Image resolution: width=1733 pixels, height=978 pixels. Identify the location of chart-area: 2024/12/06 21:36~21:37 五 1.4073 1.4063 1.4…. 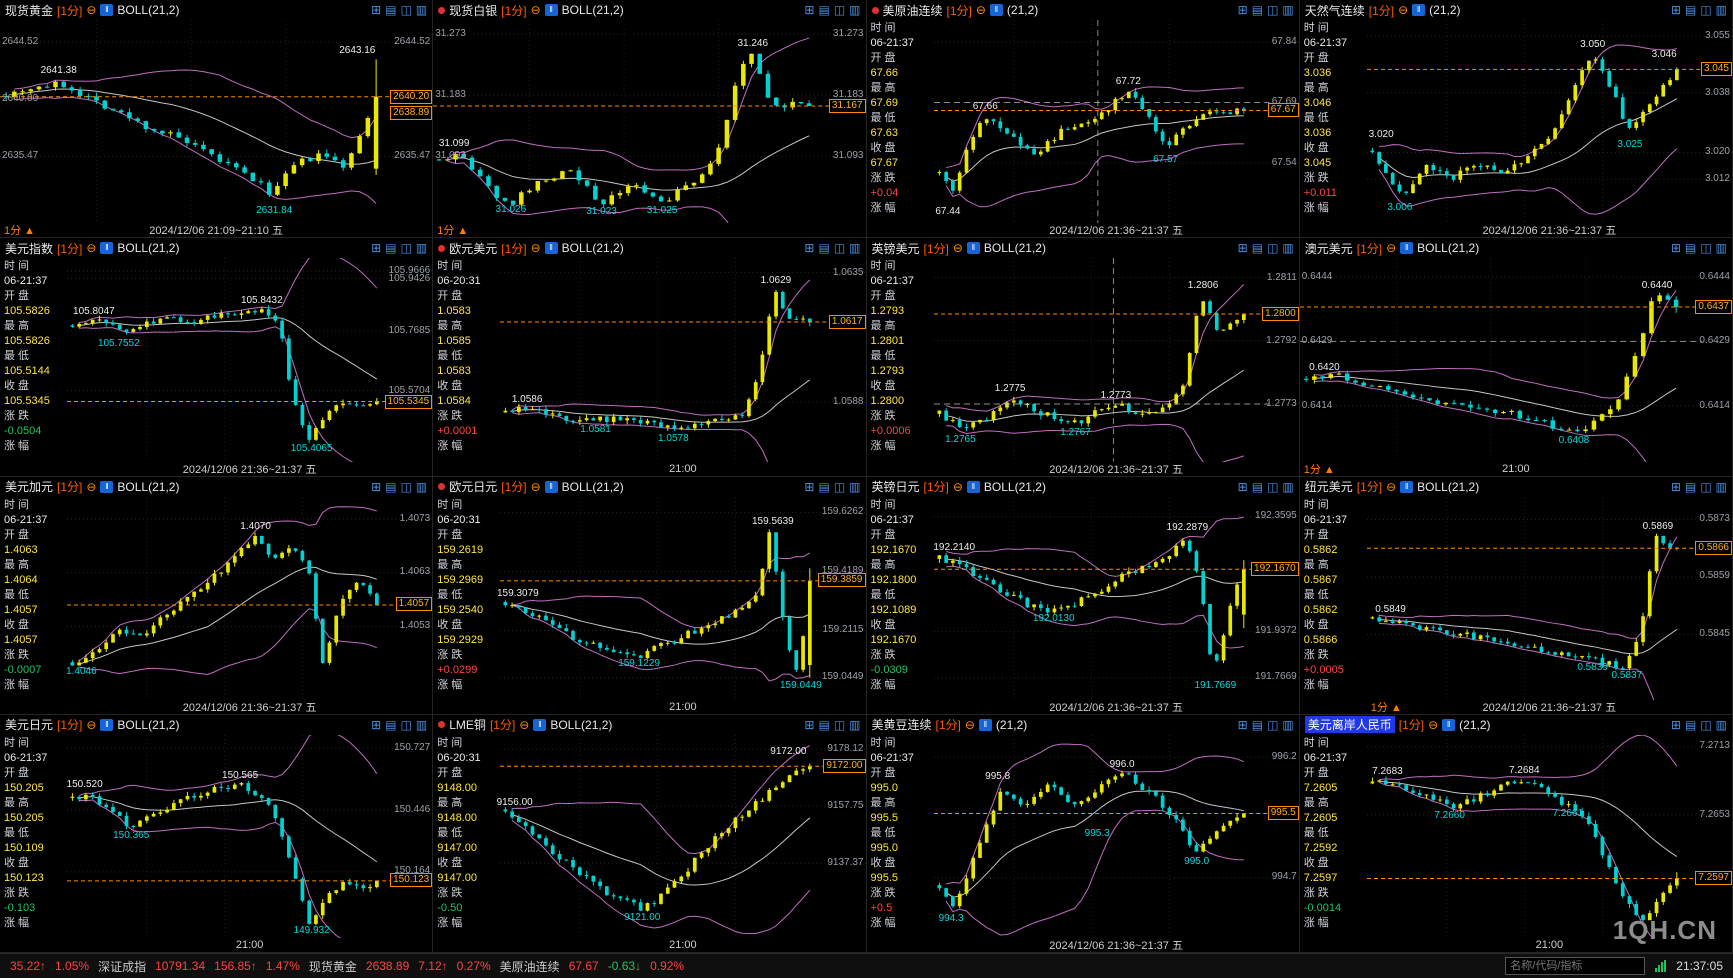
(249, 605).